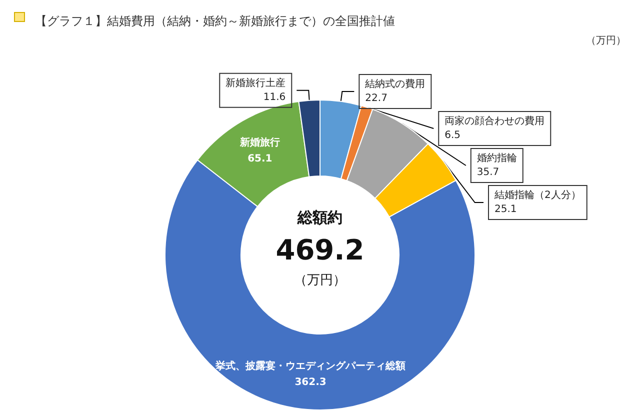 This screenshot has height=416, width=640. I want to click on data-label: 35.7, so click(488, 172).